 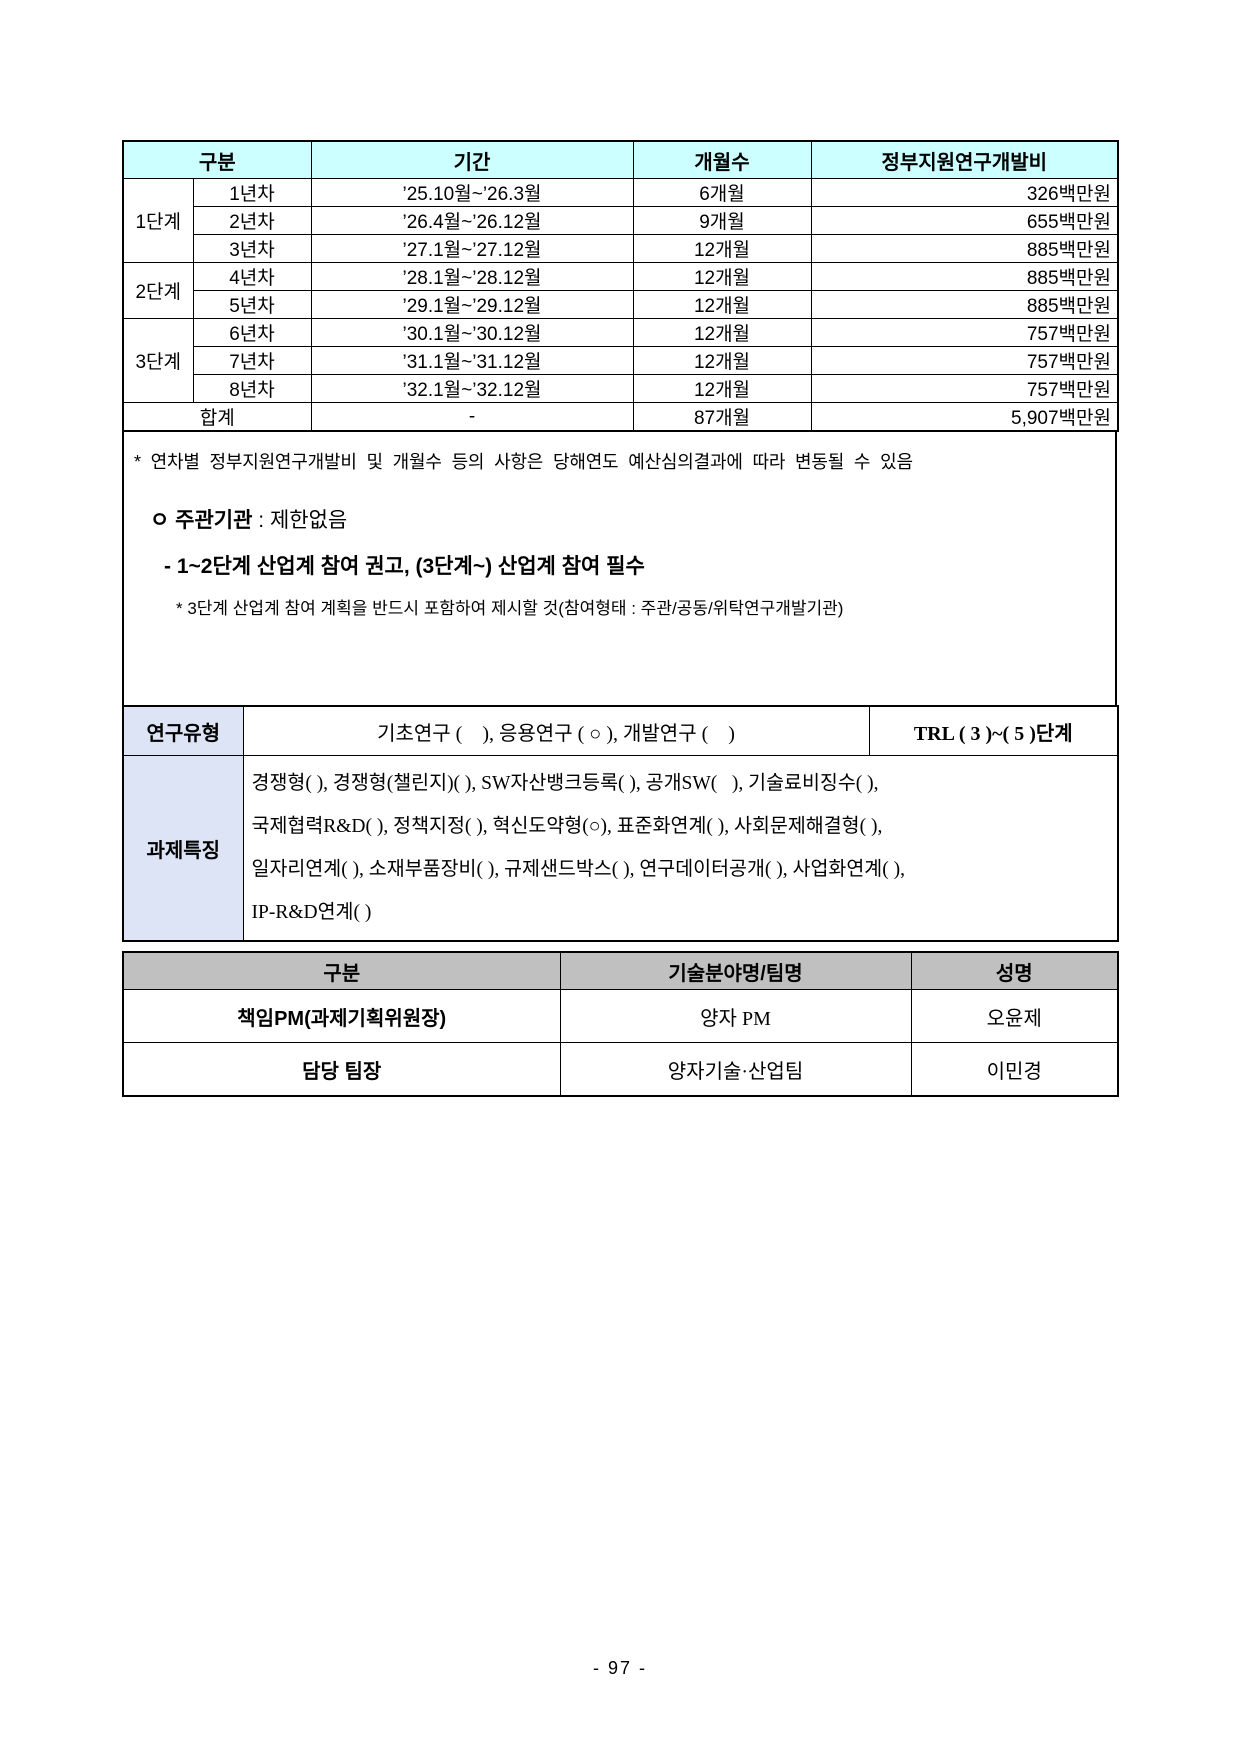 I want to click on table-row: 1단계 1년차 ’25.10월~’26.3월 6개월 326백만원, so click(x=620, y=220).